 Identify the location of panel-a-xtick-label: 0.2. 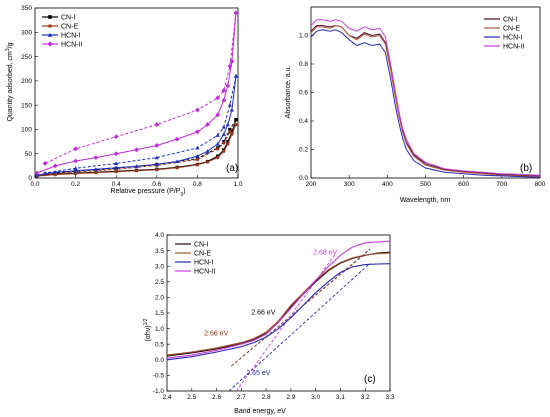
(75, 184).